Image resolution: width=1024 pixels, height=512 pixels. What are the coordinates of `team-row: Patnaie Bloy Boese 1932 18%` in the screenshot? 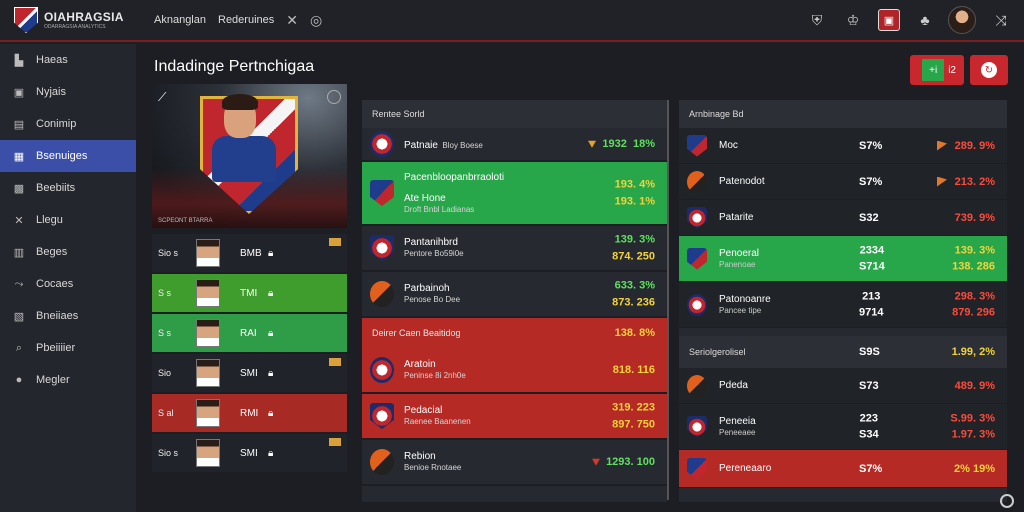 It's located at (514, 145).